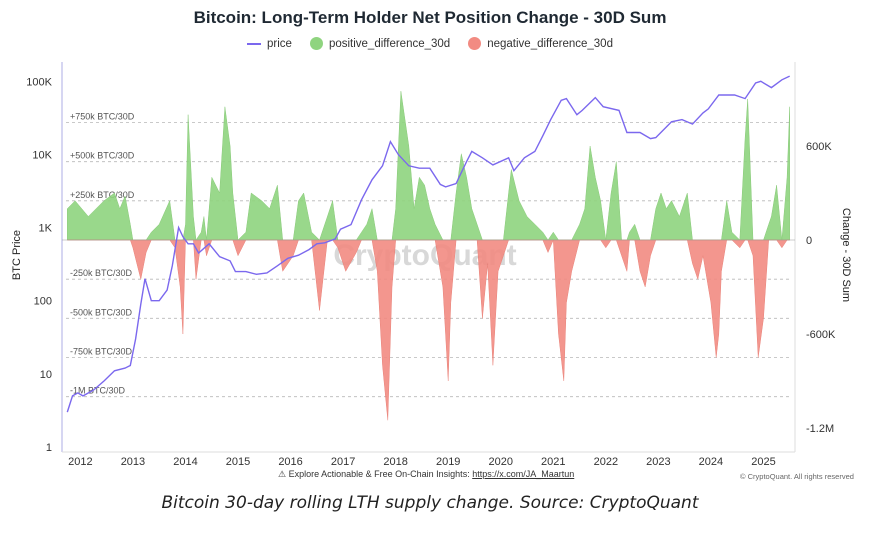  What do you see at coordinates (290, 462) in the screenshot?
I see `x-tick-label: 2016` at bounding box center [290, 462].